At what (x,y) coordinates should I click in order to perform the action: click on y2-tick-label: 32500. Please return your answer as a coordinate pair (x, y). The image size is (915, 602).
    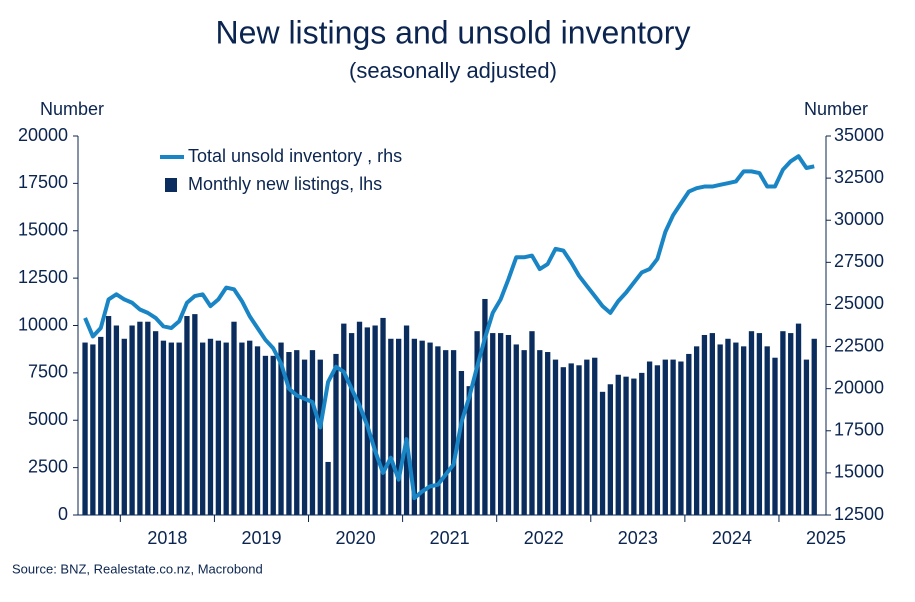
    Looking at the image, I should click on (859, 177).